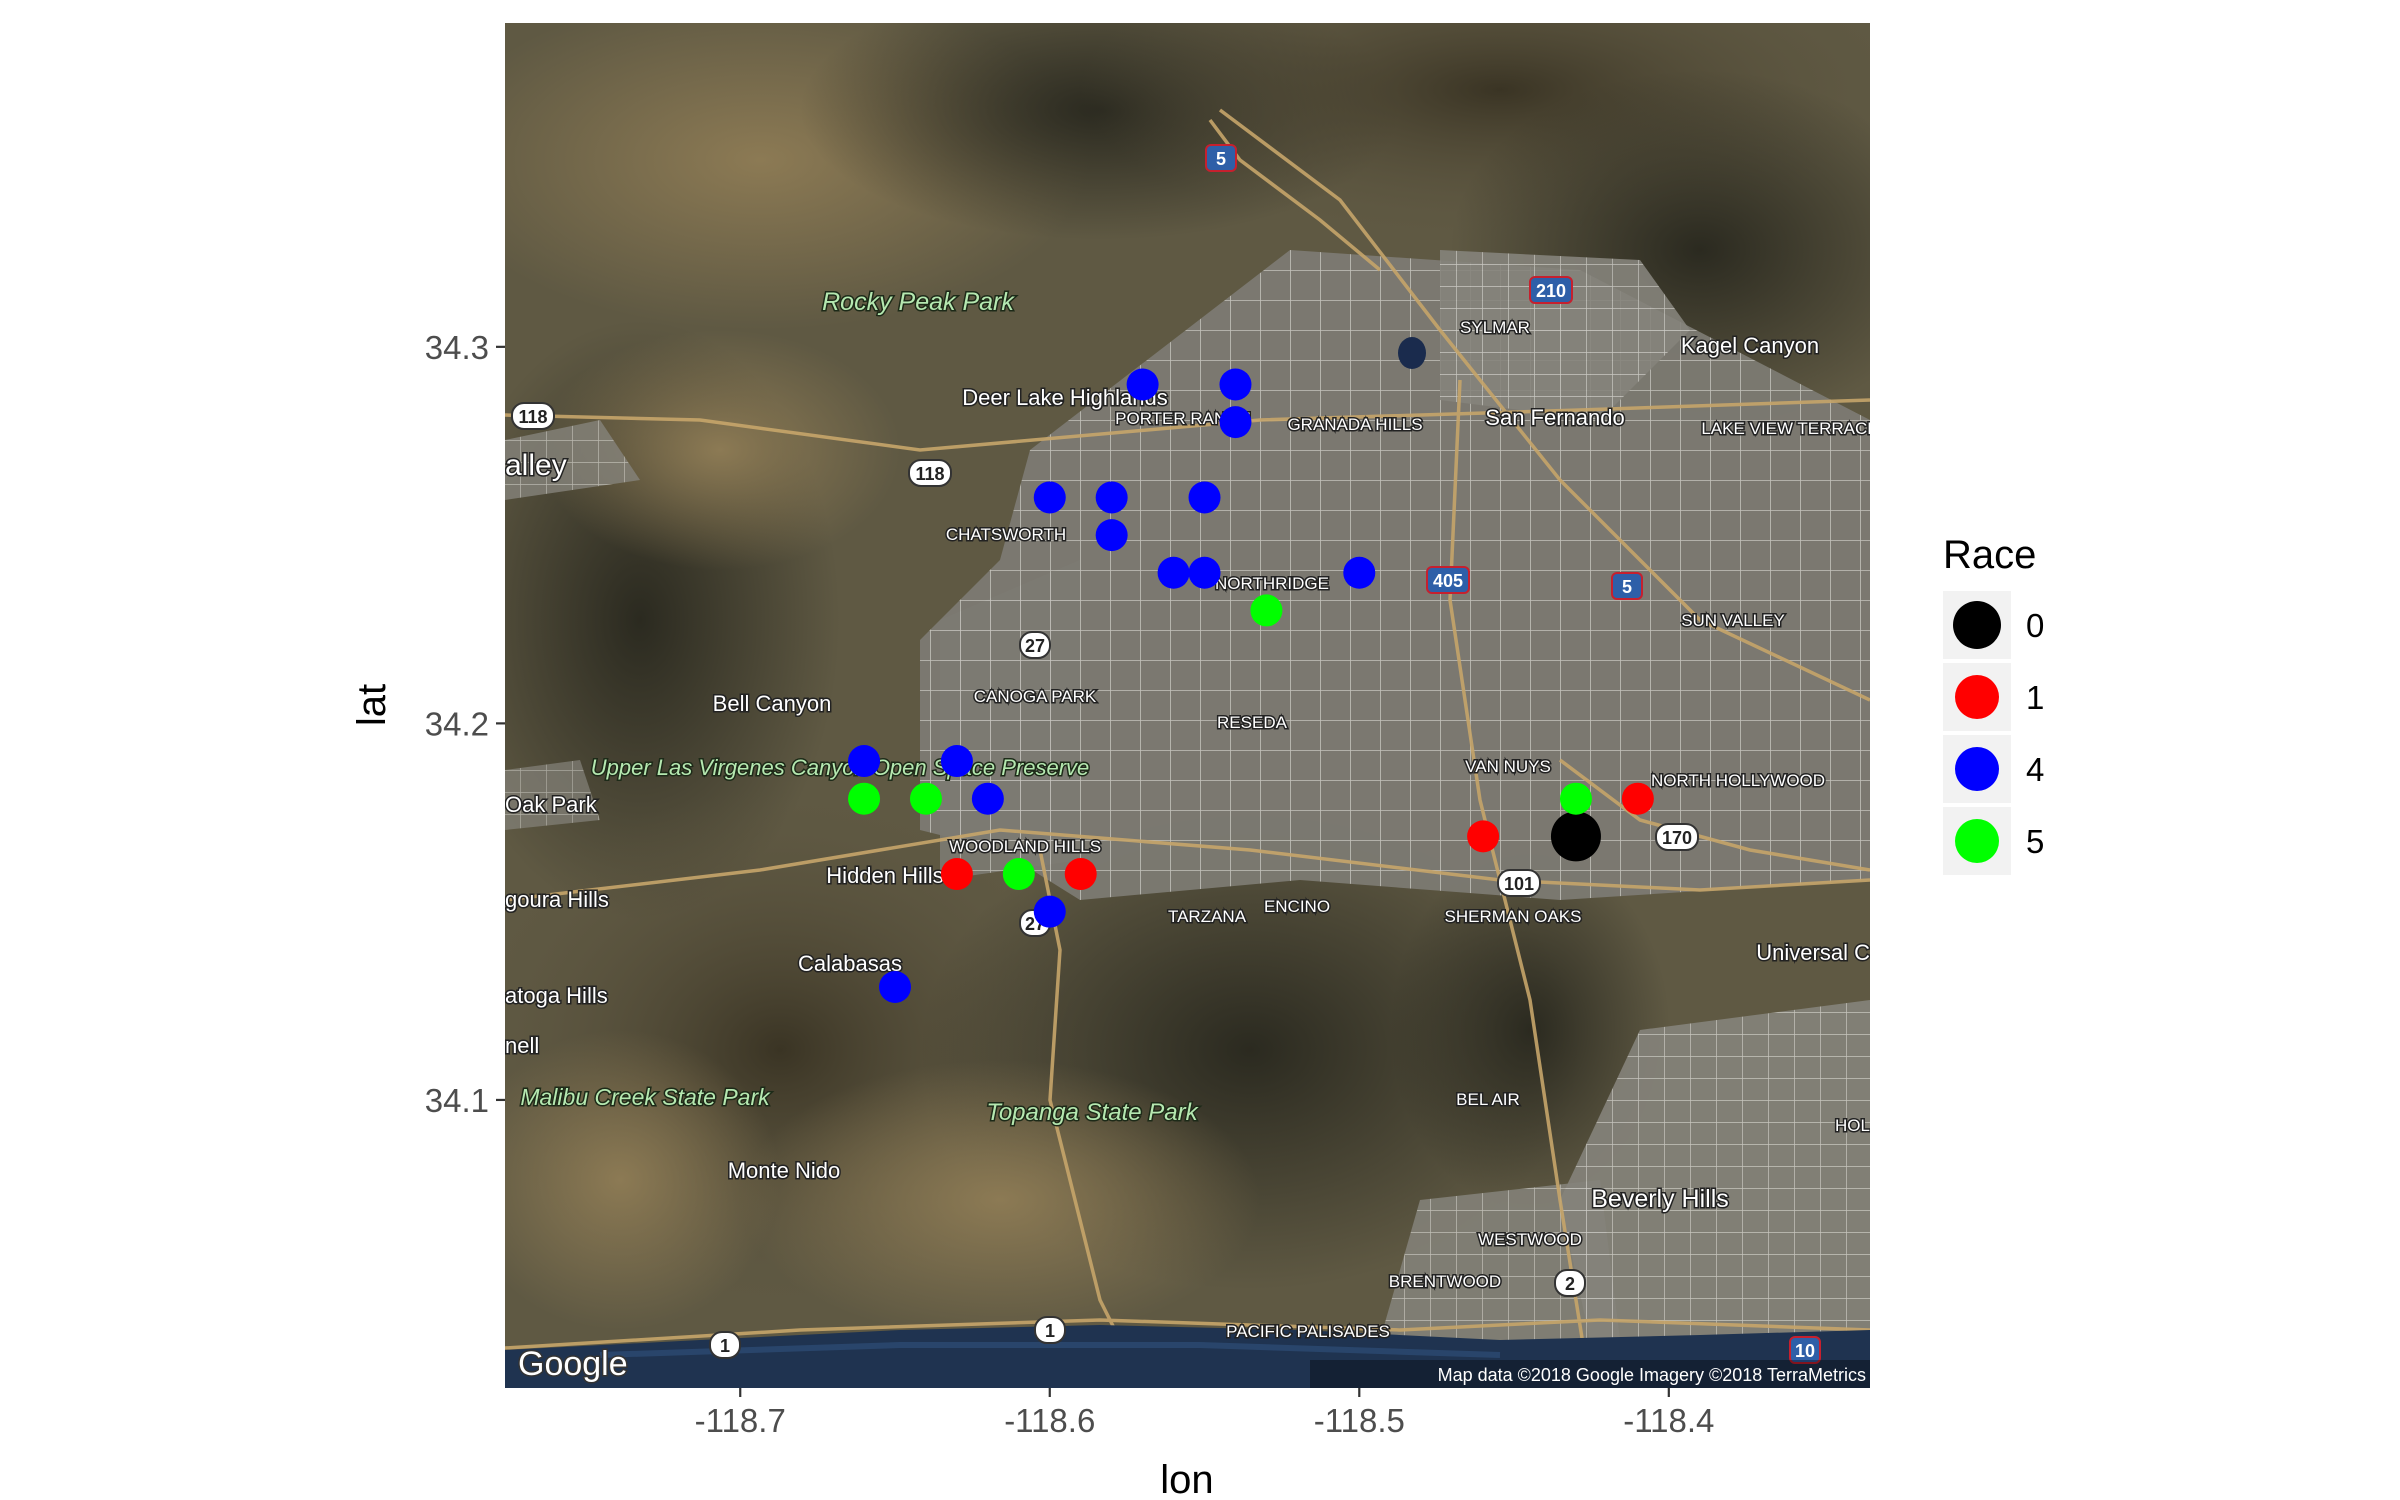  What do you see at coordinates (1488, 1099) in the screenshot?
I see `place-label: BEL AIR` at bounding box center [1488, 1099].